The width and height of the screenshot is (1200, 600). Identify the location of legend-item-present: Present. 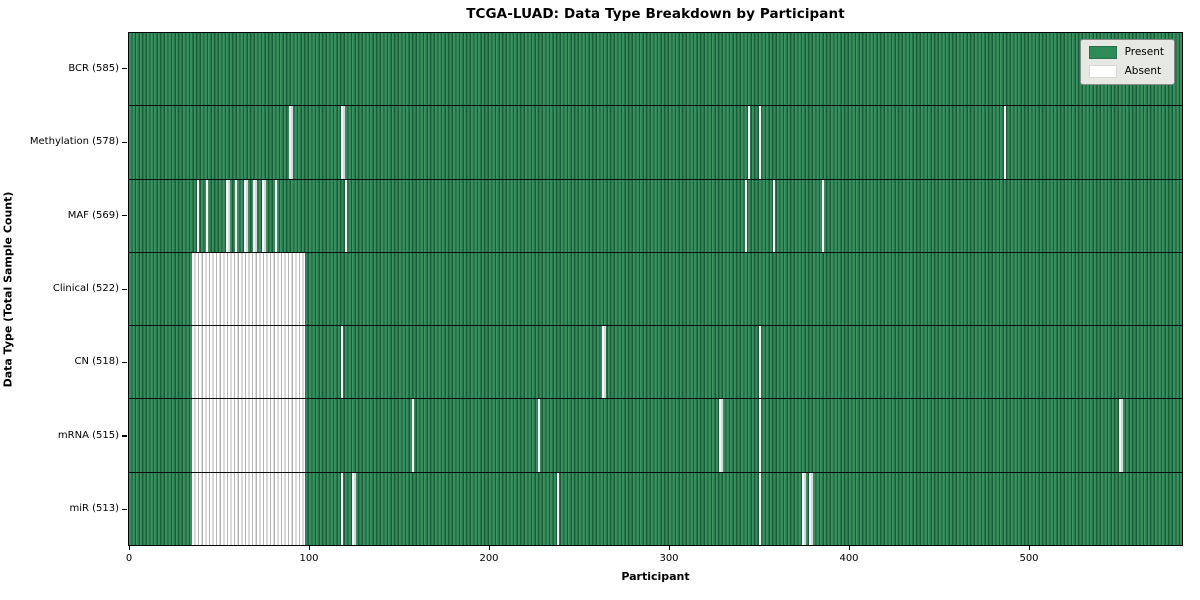
(1126, 52).